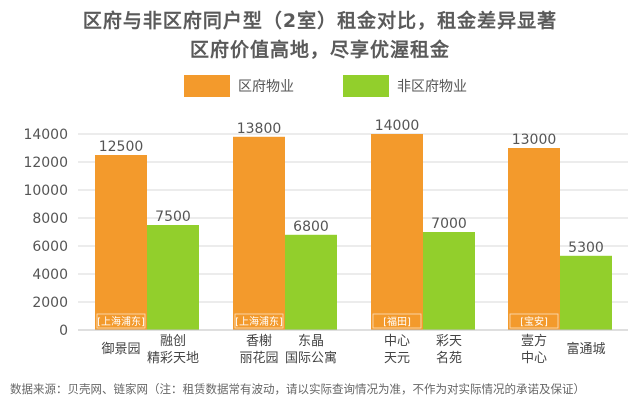 This screenshot has width=640, height=408. What do you see at coordinates (534, 341) in the screenshot?
I see `category-label-4-1-line-1: 壹方` at bounding box center [534, 341].